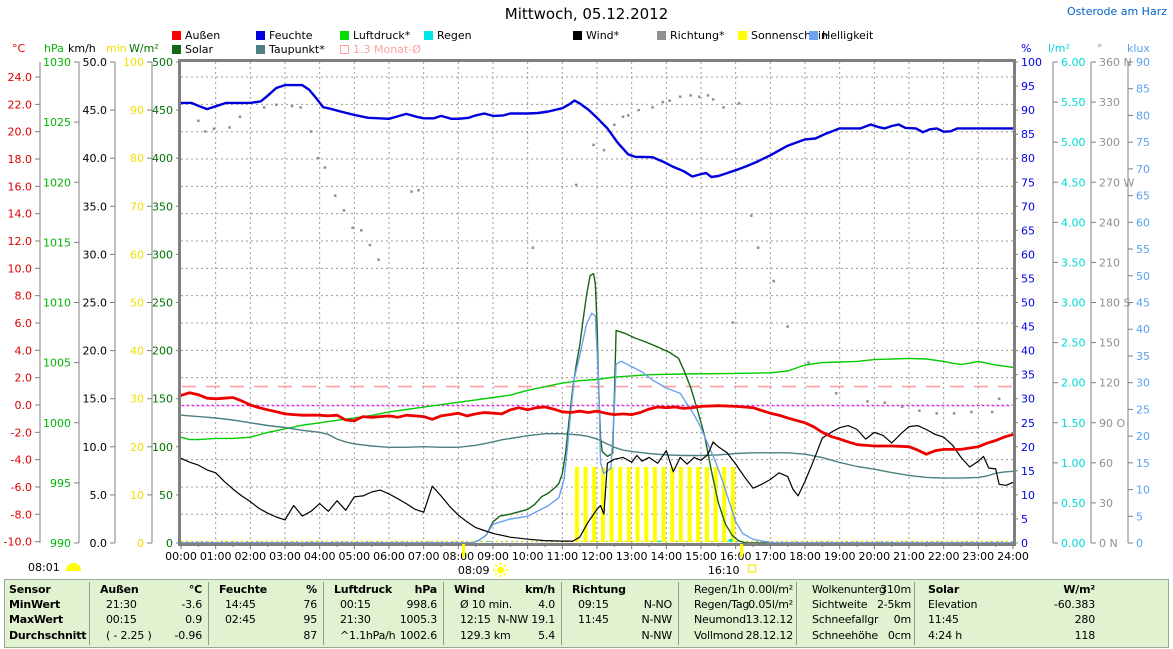  What do you see at coordinates (540, 589) in the screenshot?
I see `col-unit: km/h` at bounding box center [540, 589].